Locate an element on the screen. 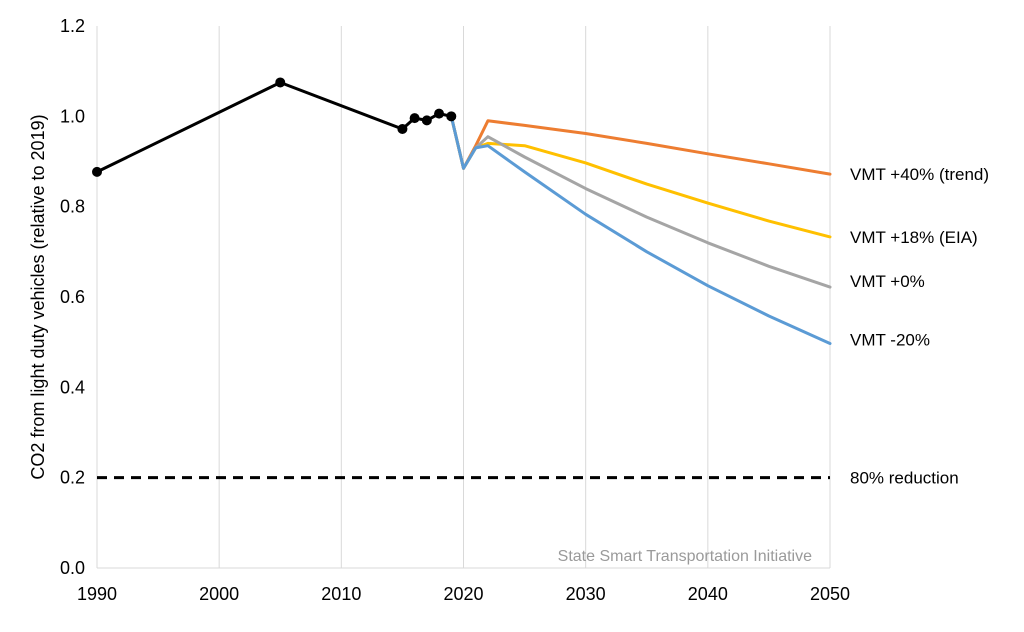 Image resolution: width=1024 pixels, height=632 pixels. watermark-text: State Smart Transportation Initiative is located at coordinates (685, 556).